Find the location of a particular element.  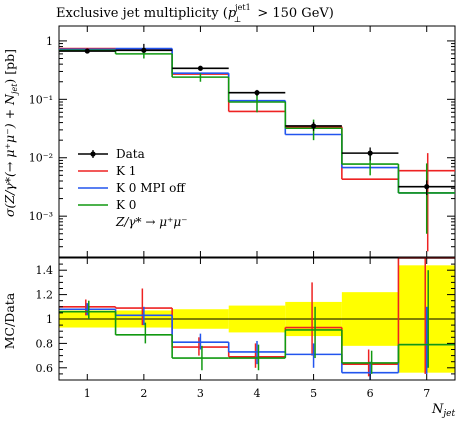

legend-entry-k-0-mpi-off-label: K 0 MPI off is located at coordinates (151, 188).